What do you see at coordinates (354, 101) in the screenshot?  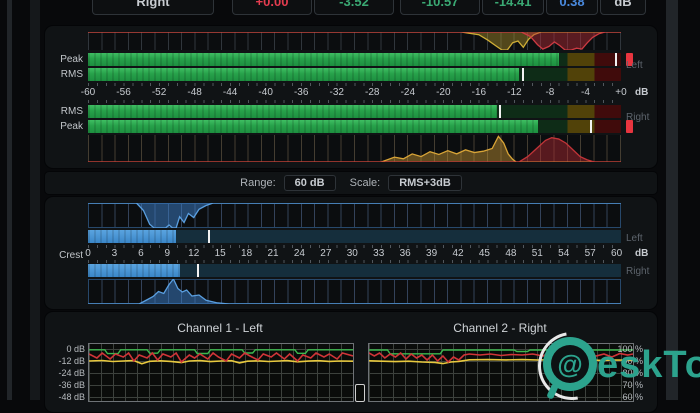 I see `scale-tick-strip` at bounding box center [354, 101].